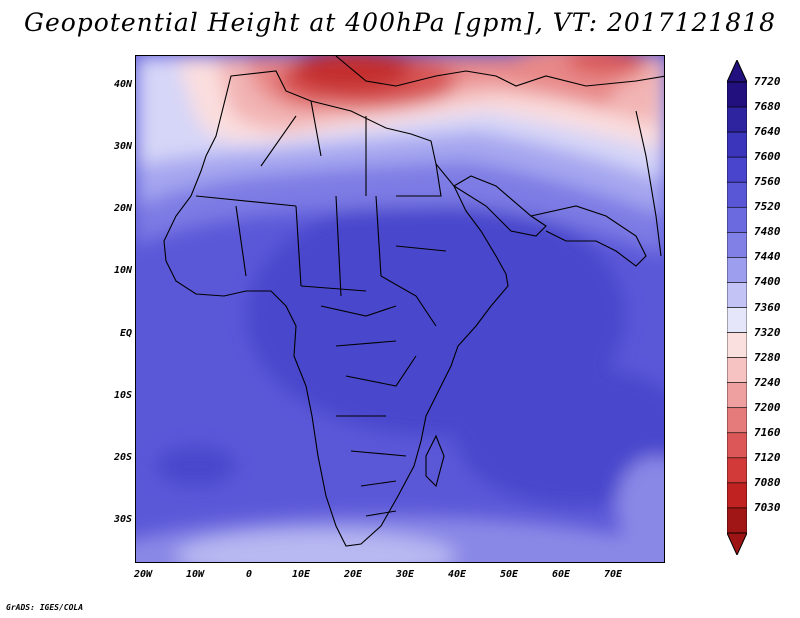  I want to click on colorbar-boxes, so click(737, 307).